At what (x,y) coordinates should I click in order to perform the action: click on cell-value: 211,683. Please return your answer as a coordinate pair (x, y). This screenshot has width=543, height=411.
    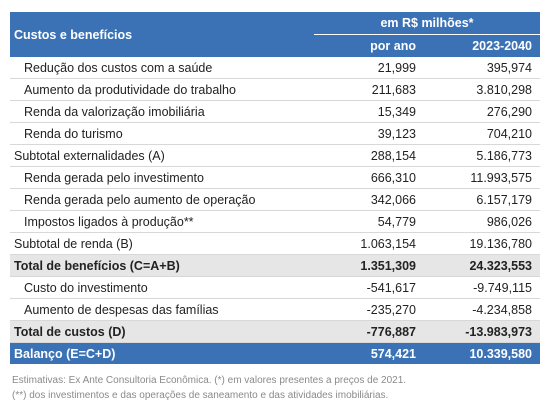
    Looking at the image, I should click on (369, 89).